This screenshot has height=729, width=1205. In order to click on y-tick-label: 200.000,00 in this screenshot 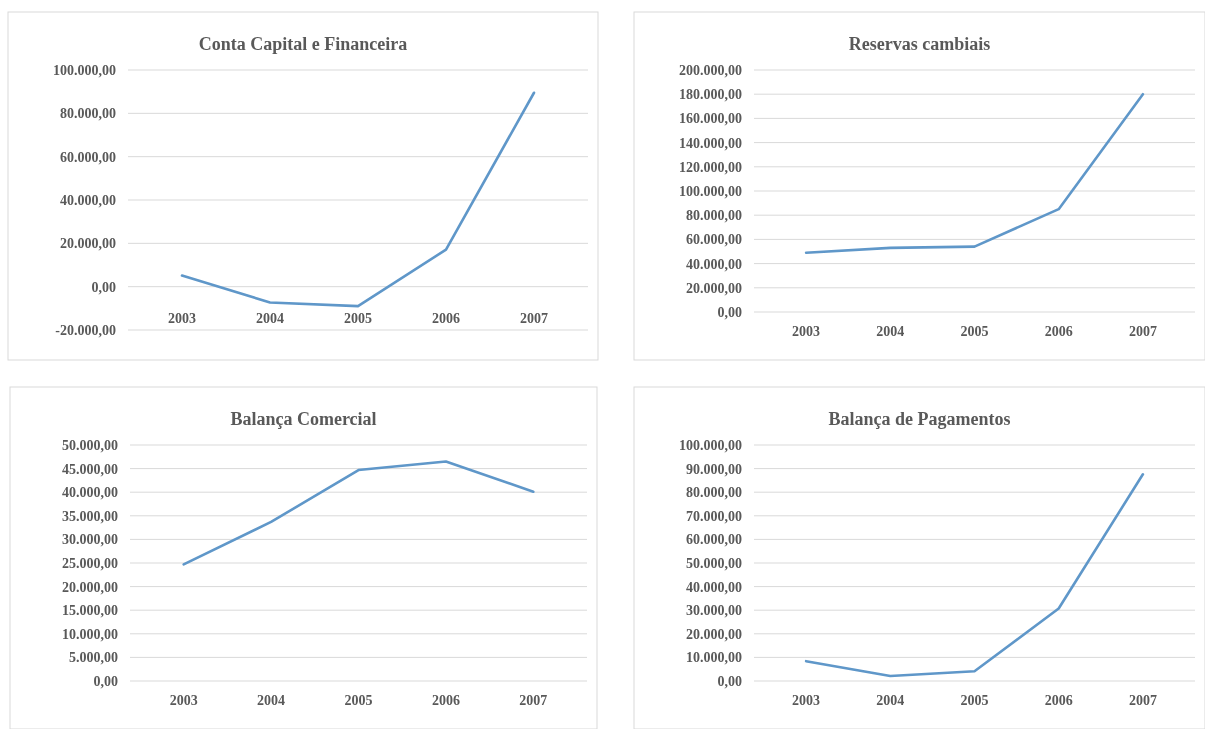, I will do `click(710, 70)`.